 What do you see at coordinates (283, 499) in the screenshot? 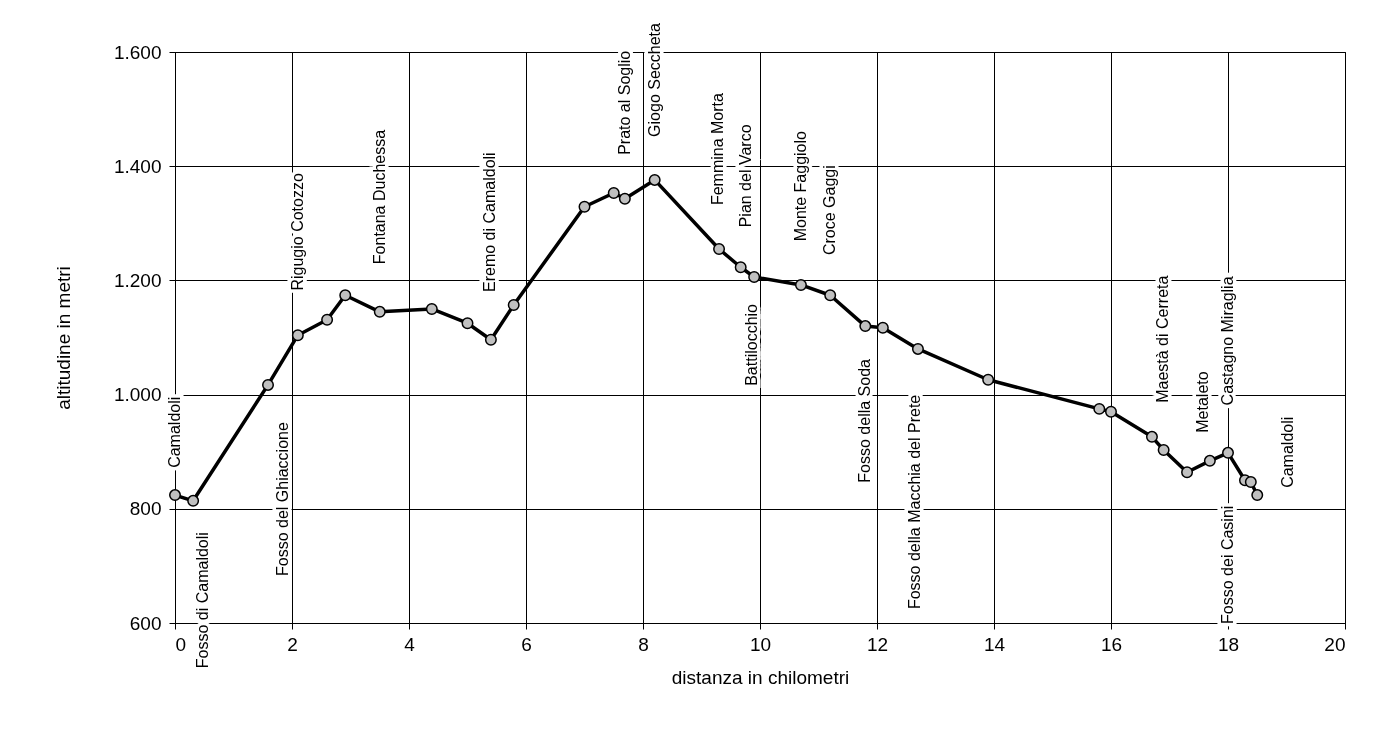
I see `annotation: Fosso del Ghiaccione` at bounding box center [283, 499].